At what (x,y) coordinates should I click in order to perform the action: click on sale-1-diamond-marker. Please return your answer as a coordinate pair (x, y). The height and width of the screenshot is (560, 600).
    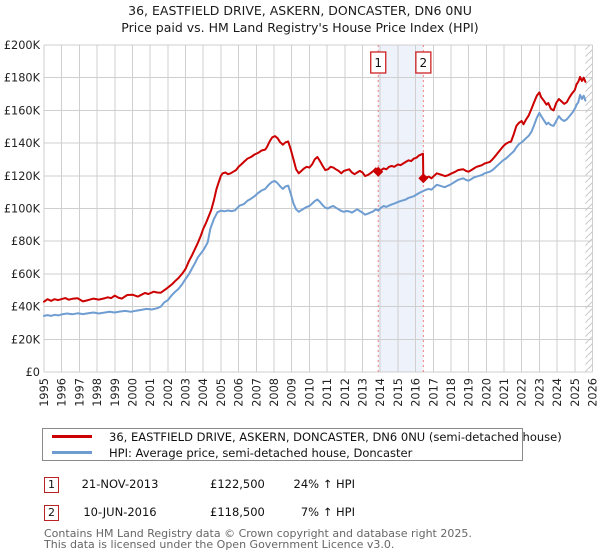
    Looking at the image, I should click on (378, 171).